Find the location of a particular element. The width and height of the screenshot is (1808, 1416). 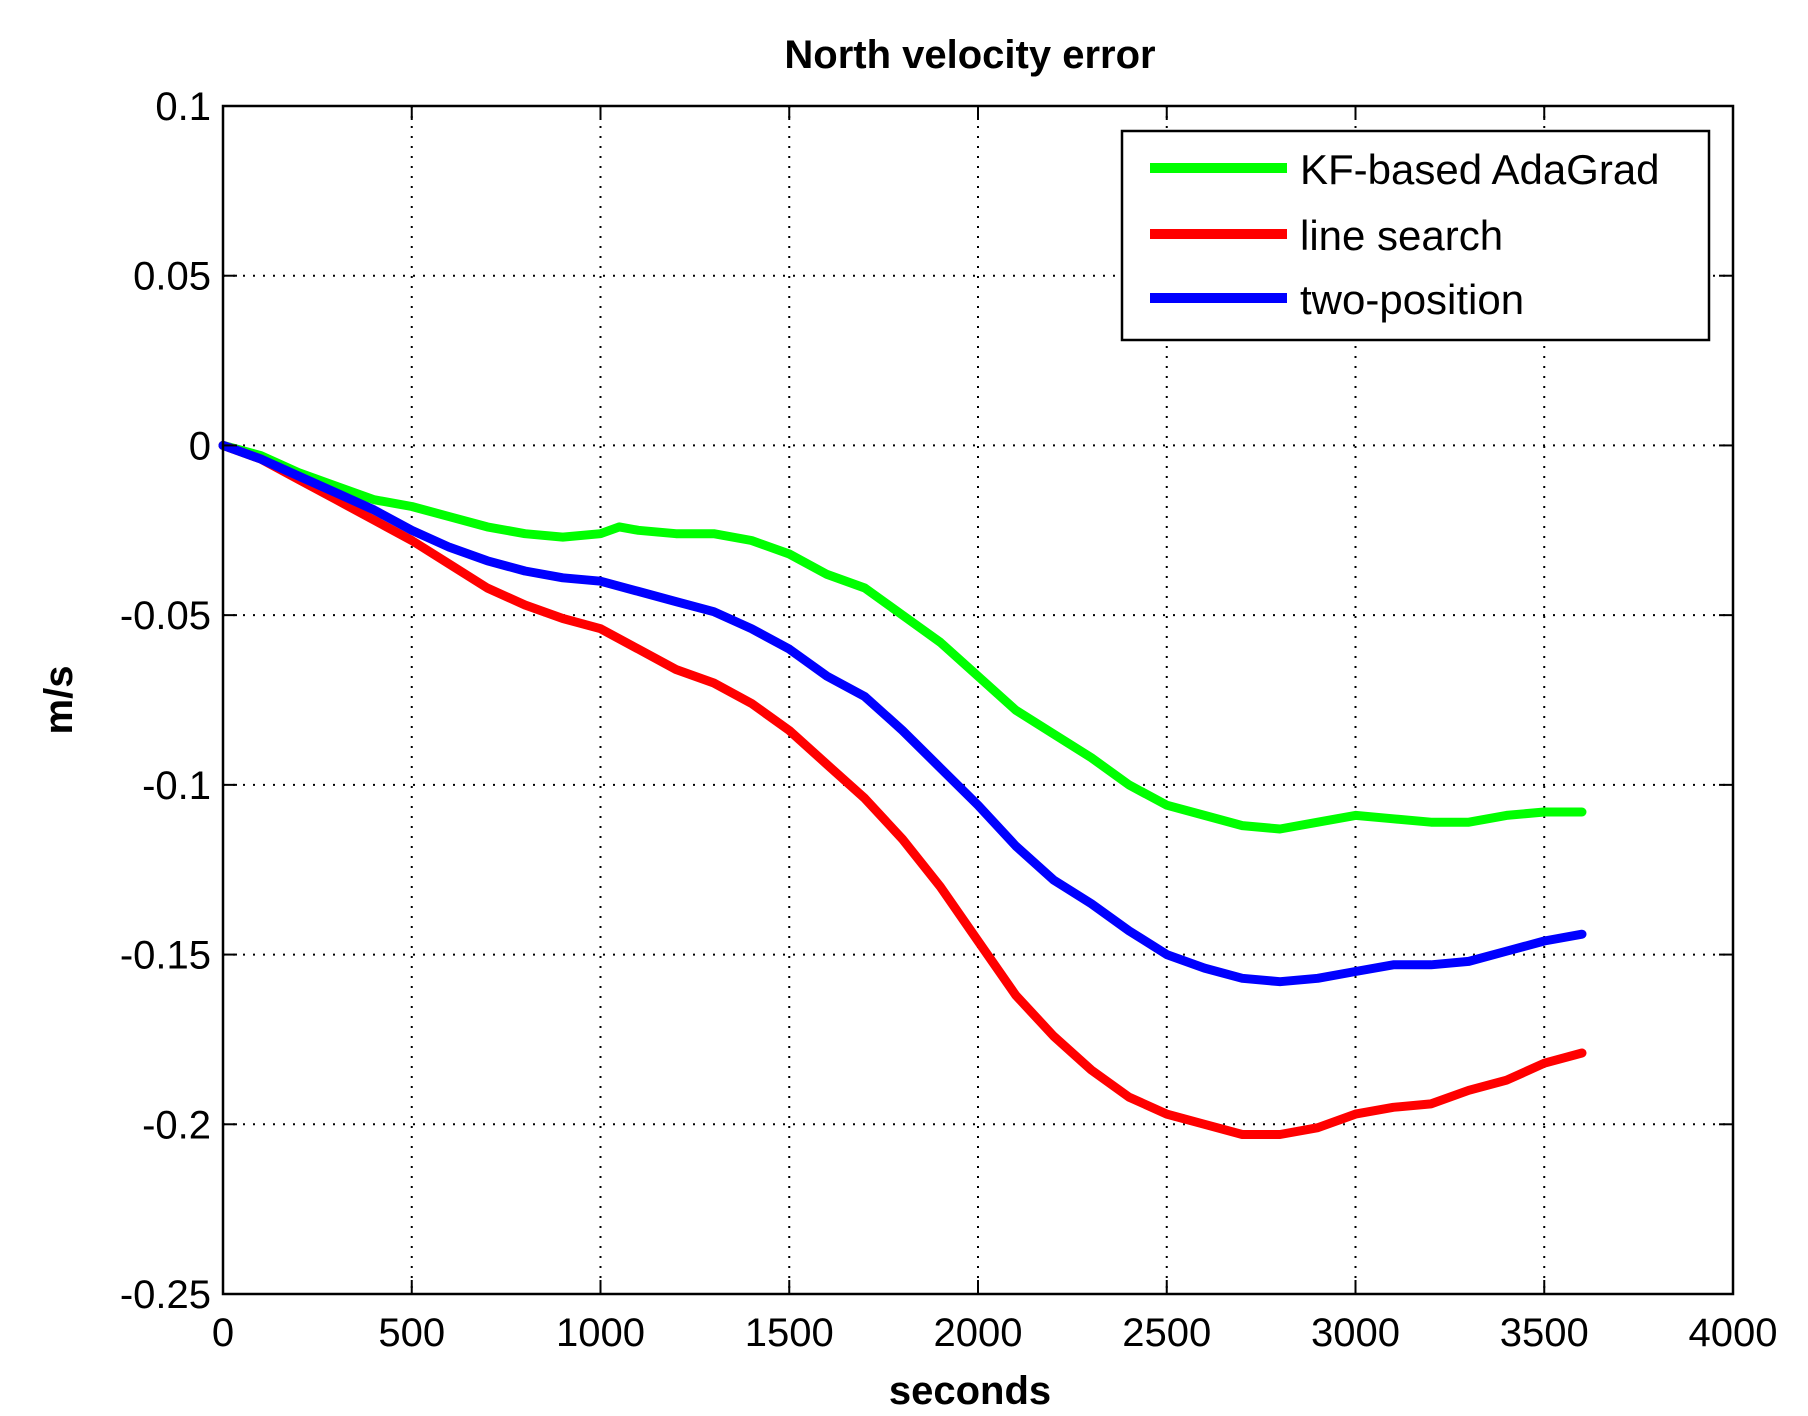

y-tick-label: 0 is located at coordinates (200, 446).